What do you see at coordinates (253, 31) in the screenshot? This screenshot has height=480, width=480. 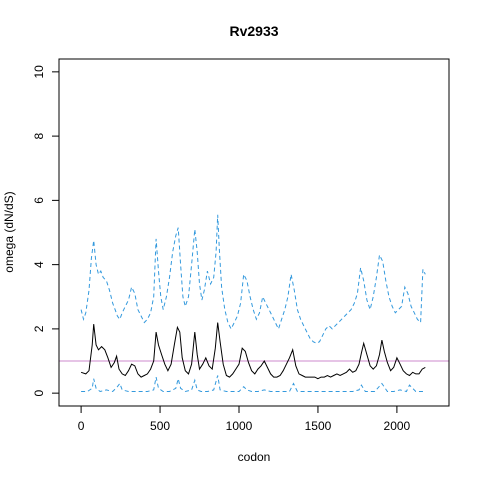 I see `chart-title: Rv2933` at bounding box center [253, 31].